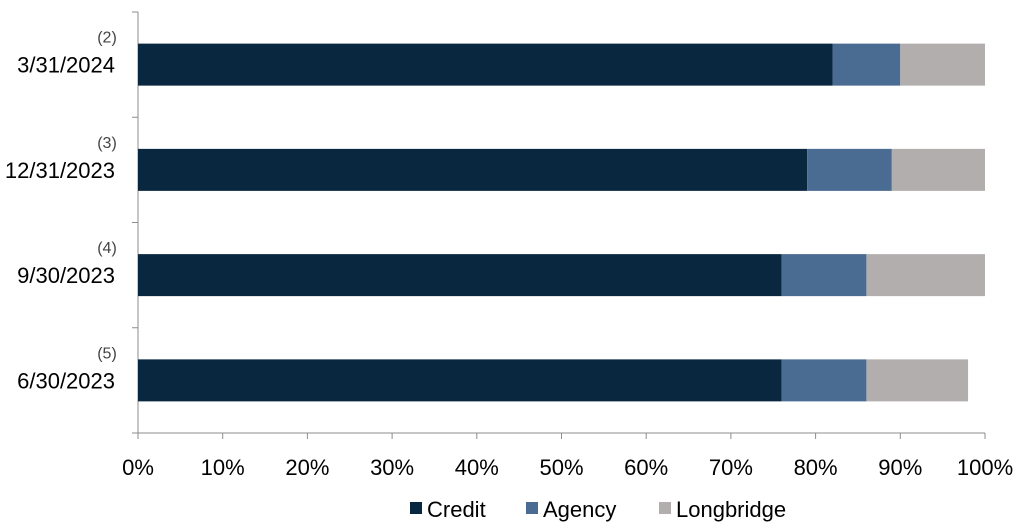  I want to click on legend-label-credit: Credit, so click(456, 509).